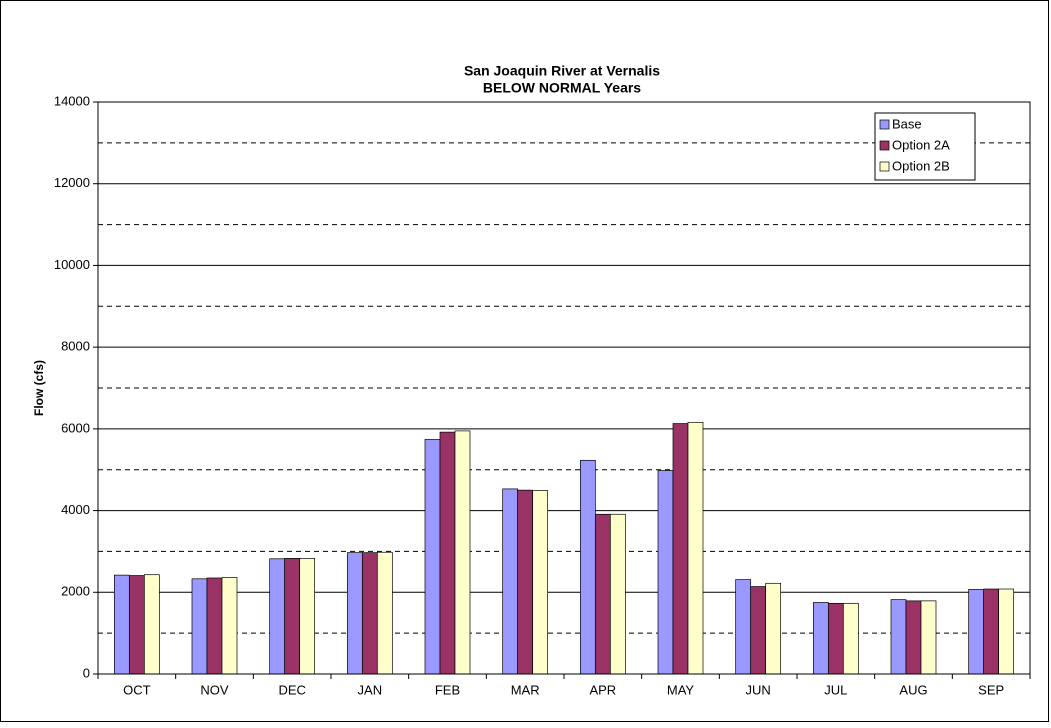 The image size is (1051, 728). What do you see at coordinates (921, 144) in the screenshot?
I see `legend-label: Option 2A` at bounding box center [921, 144].